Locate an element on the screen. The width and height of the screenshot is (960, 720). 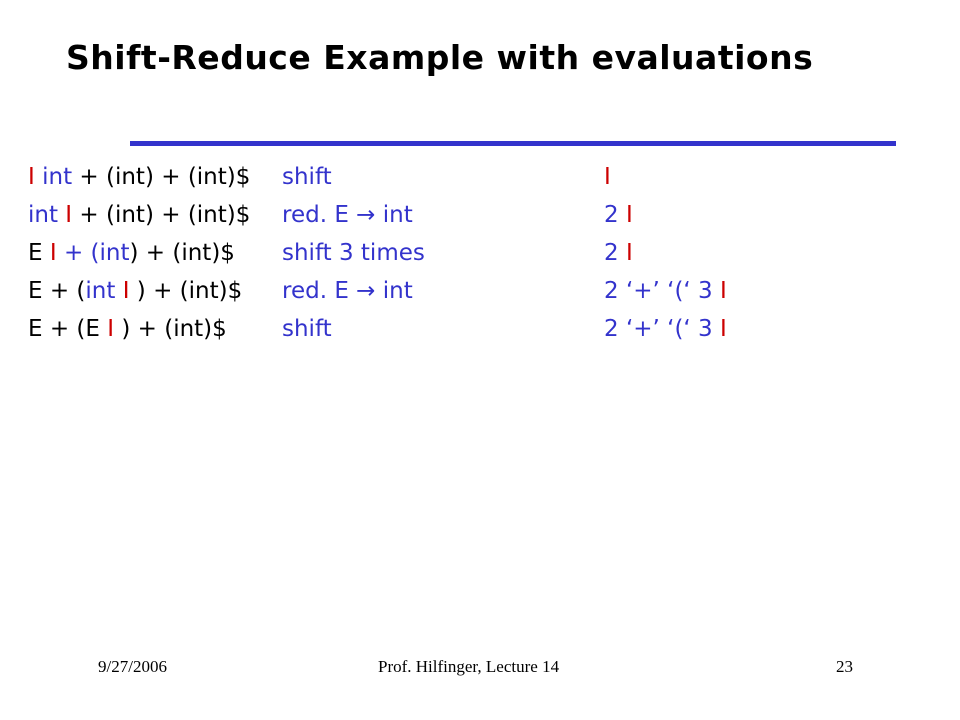
title-underline is located at coordinates (513, 143).